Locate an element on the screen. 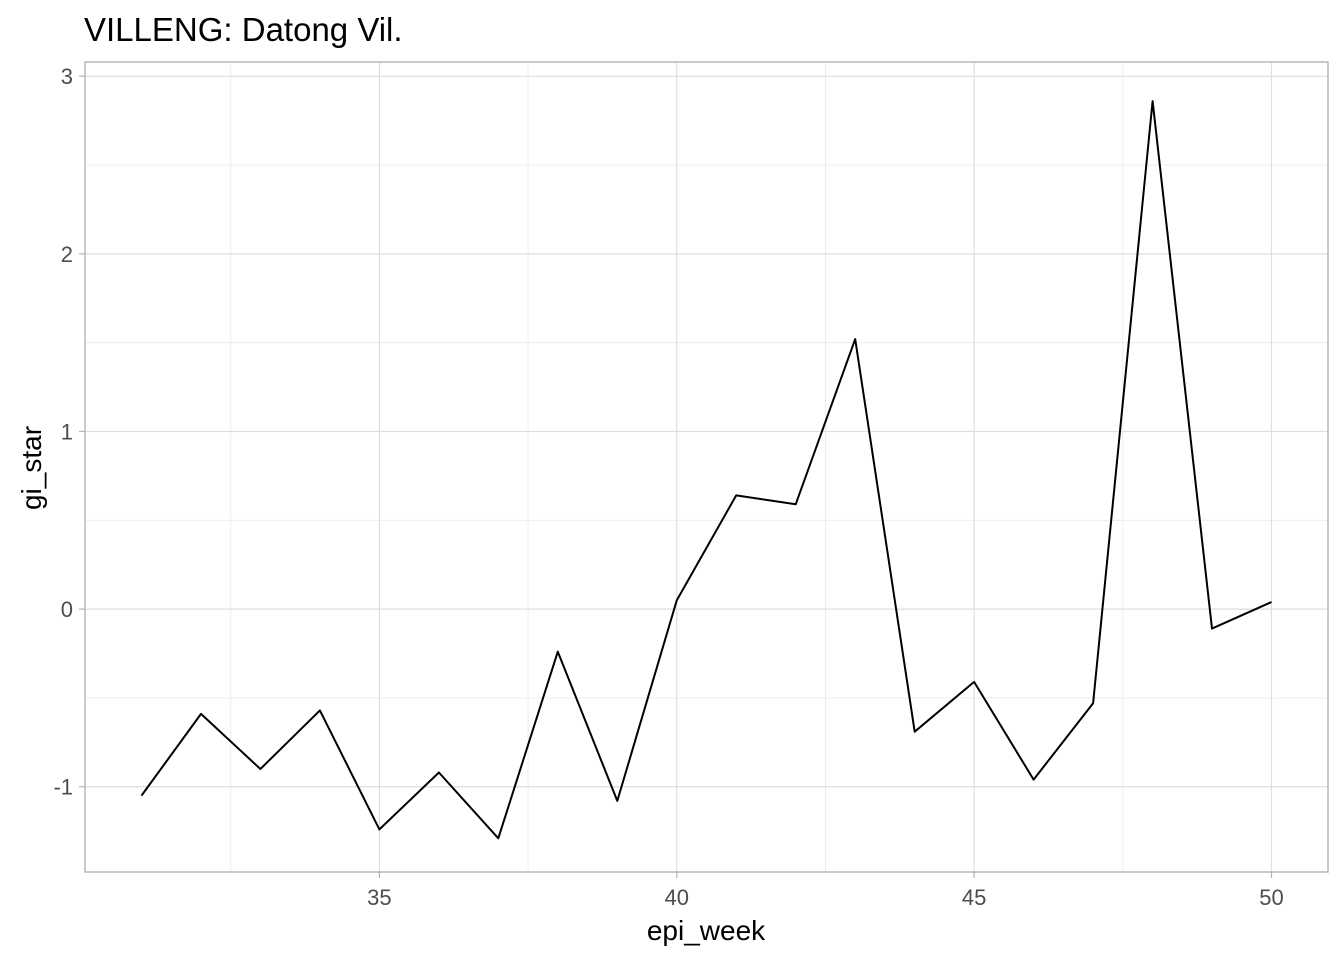  y-tick-label-1: 0 is located at coordinates (67, 609).